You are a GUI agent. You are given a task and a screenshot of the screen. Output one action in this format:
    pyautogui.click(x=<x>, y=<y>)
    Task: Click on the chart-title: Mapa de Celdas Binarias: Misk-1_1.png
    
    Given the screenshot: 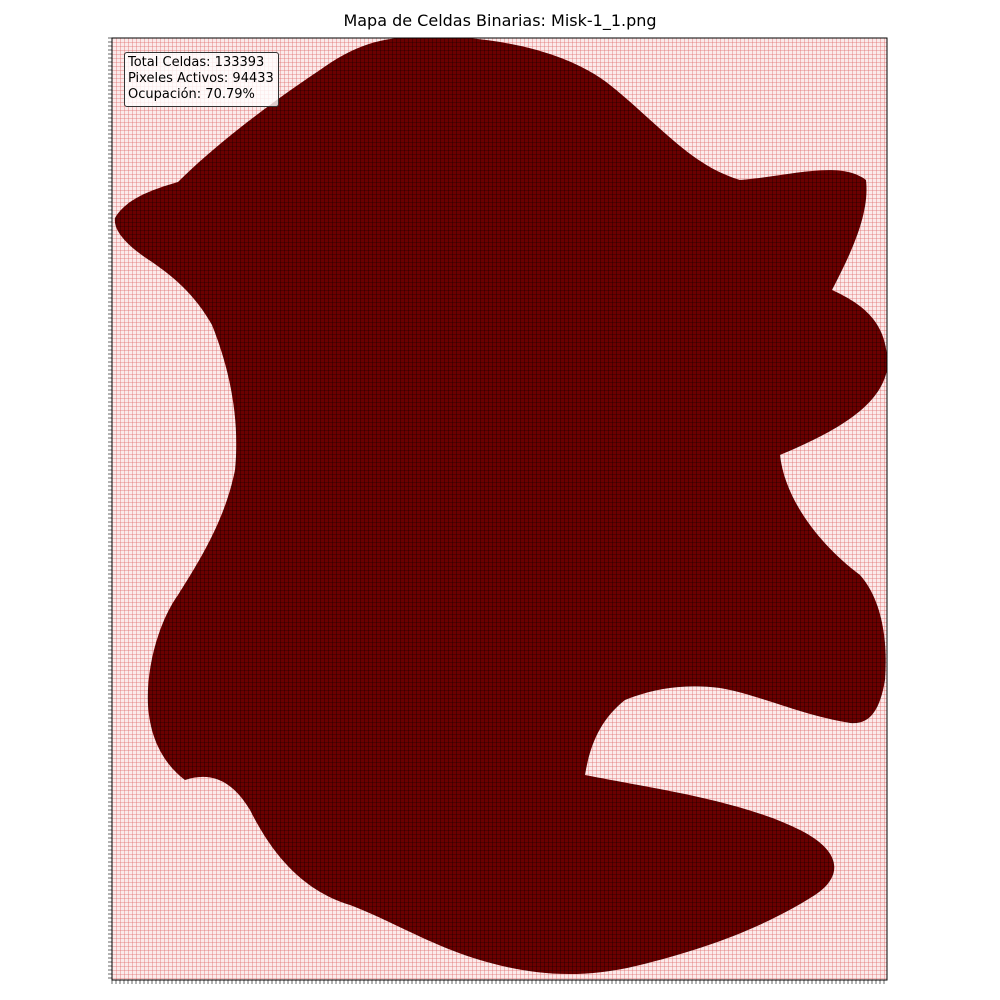 What is the action you would take?
    pyautogui.click(x=500, y=20)
    